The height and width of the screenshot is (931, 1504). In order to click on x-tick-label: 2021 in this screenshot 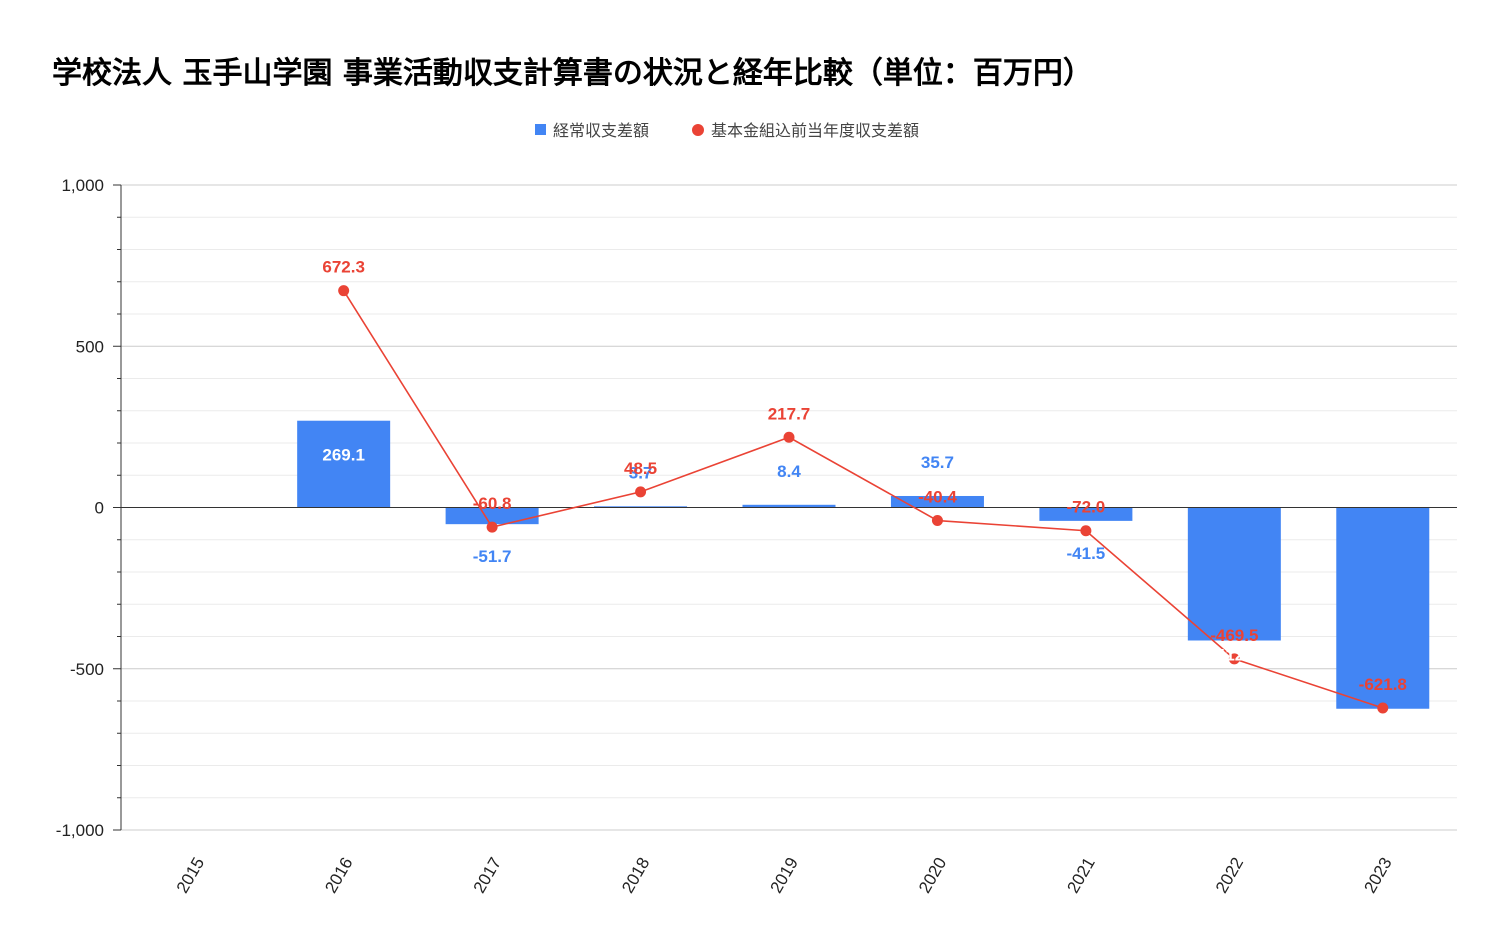, I will do `click(1080, 875)`.